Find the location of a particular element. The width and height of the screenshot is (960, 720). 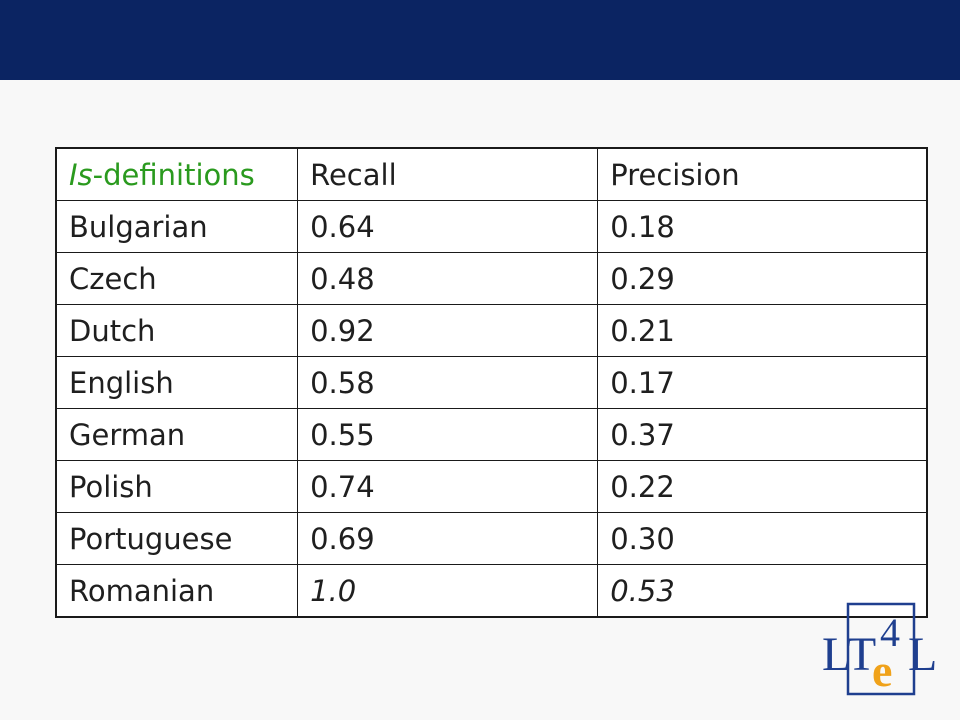

table-row: Czech 0.48 0.29 is located at coordinates (491, 278).